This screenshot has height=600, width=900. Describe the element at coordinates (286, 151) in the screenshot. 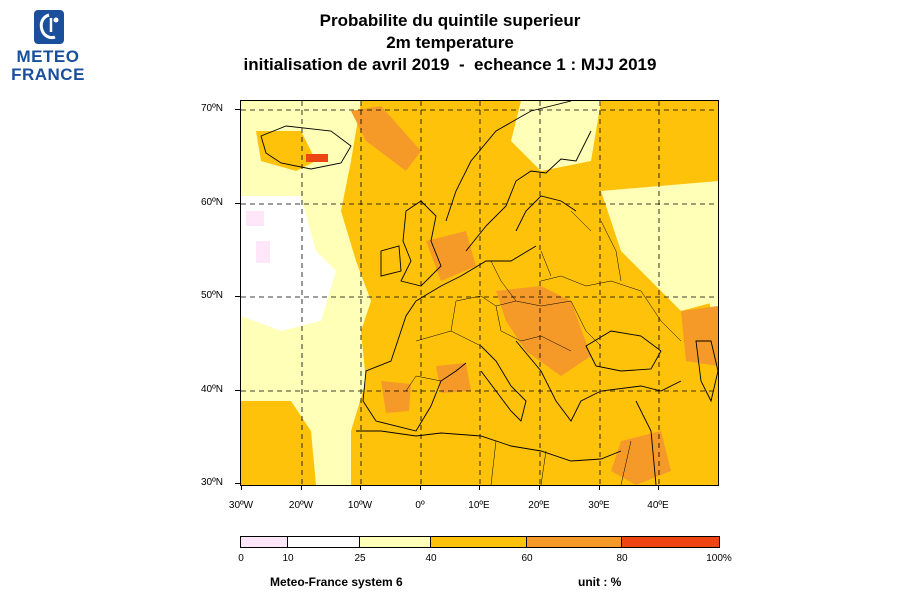

I see `field-orange-nw` at that location.